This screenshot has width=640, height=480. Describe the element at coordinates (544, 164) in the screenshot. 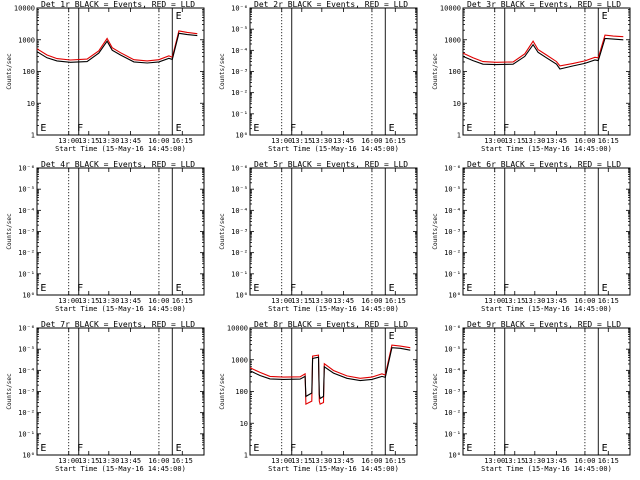

I see `chart-title: Det 6r BLACK = Events, RED = LLD` at that location.